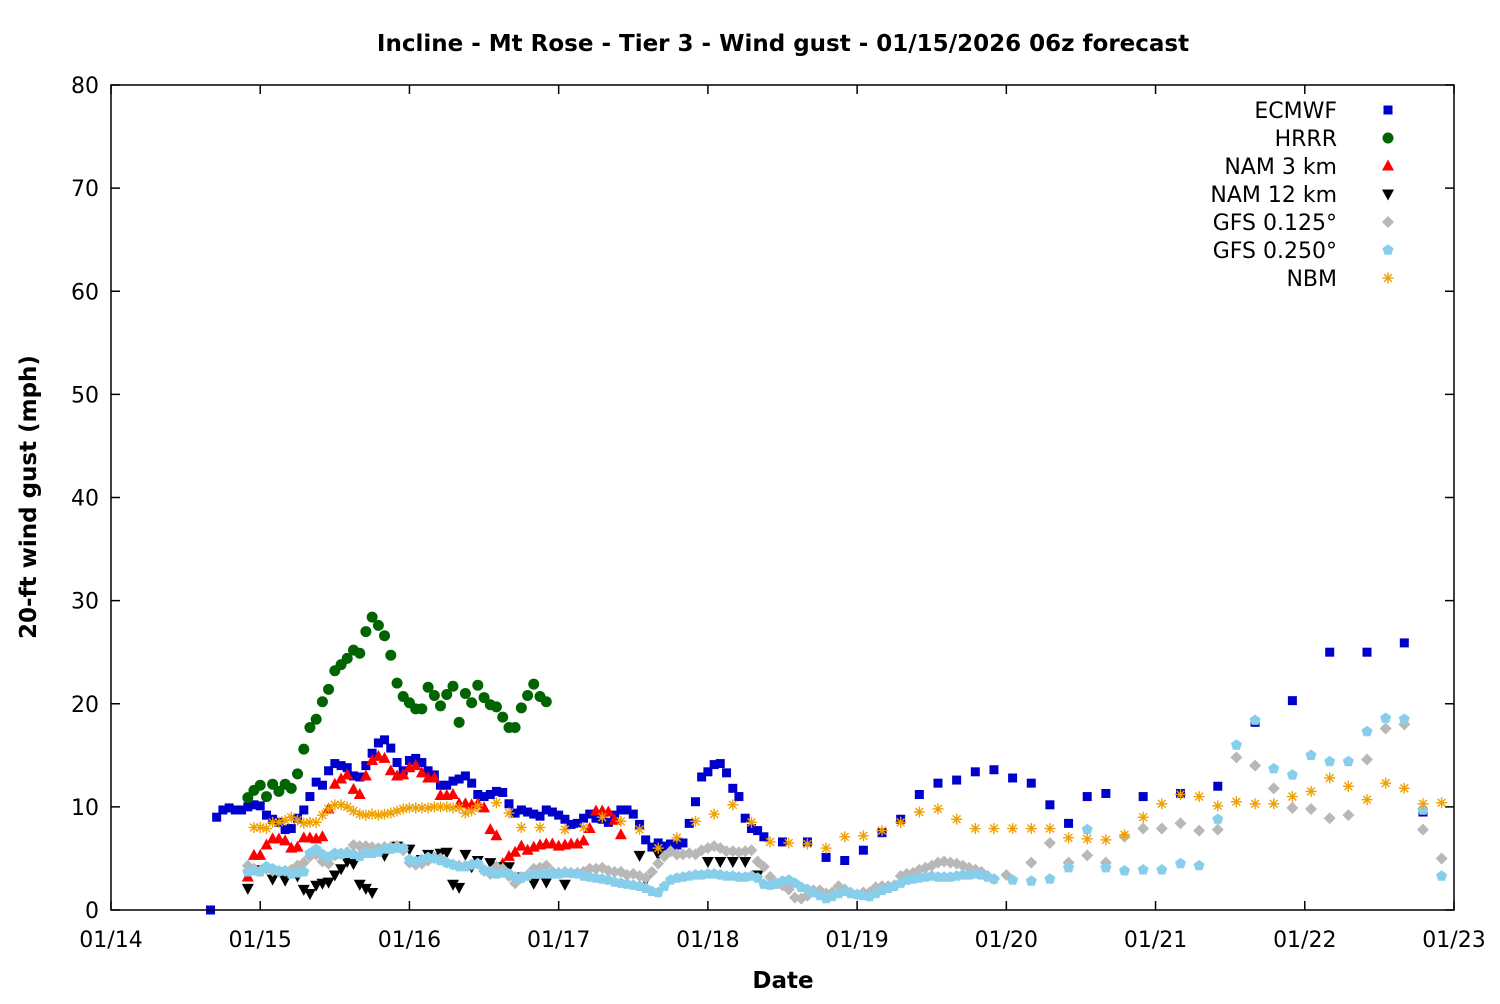  I want to click on legend-label-ecmwf: ECMWF, so click(1295, 111).